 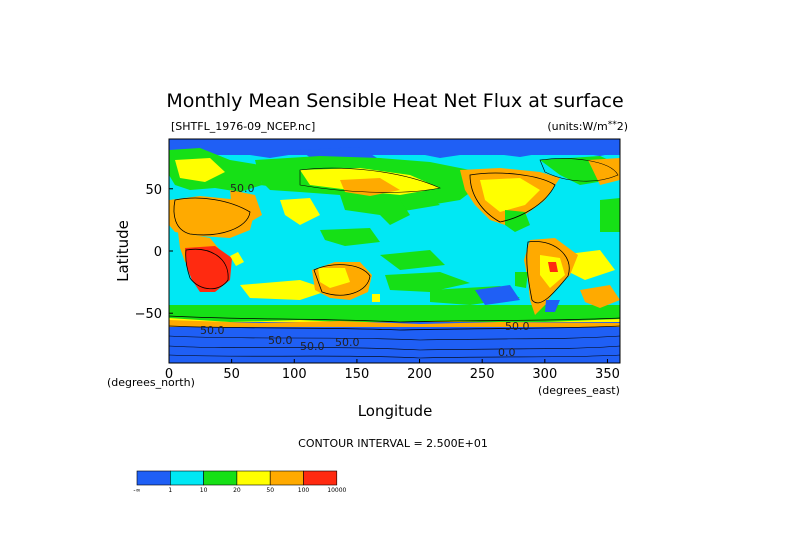 I want to click on contour-interval: CONTOUR INTERVAL = 2.500E+01, so click(x=393, y=443).